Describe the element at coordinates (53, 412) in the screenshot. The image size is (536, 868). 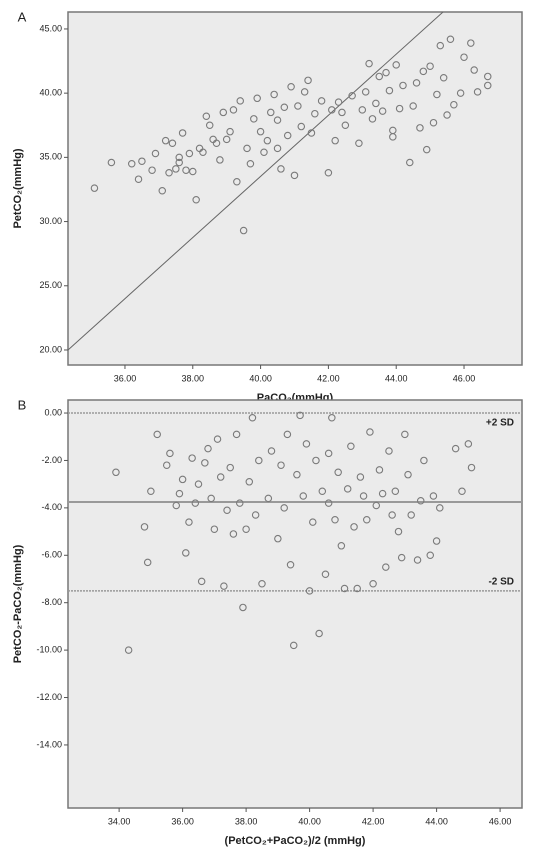
I see `y-tick-label: 0.00` at that location.